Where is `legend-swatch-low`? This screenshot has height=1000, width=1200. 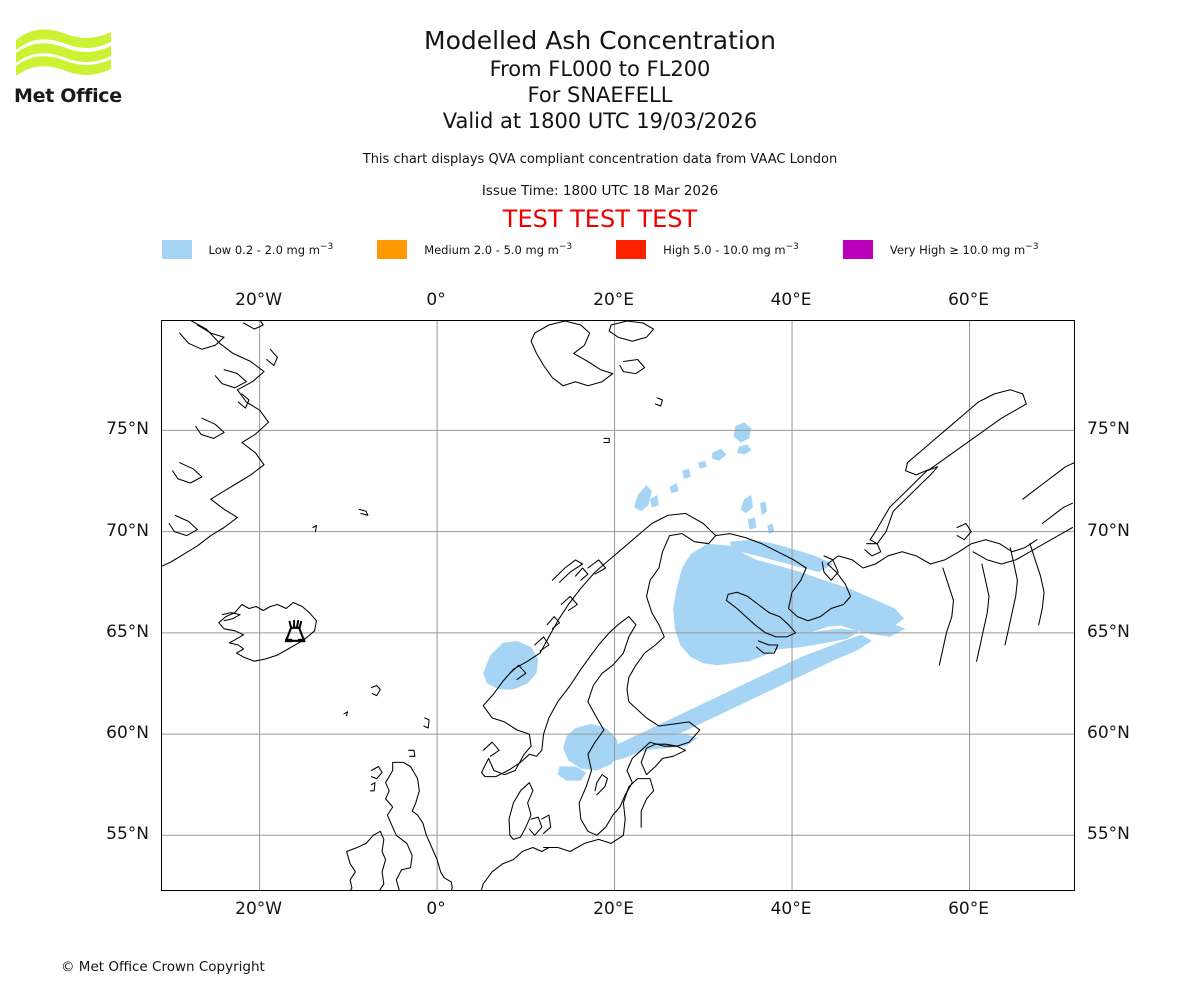 legend-swatch-low is located at coordinates (176, 249).